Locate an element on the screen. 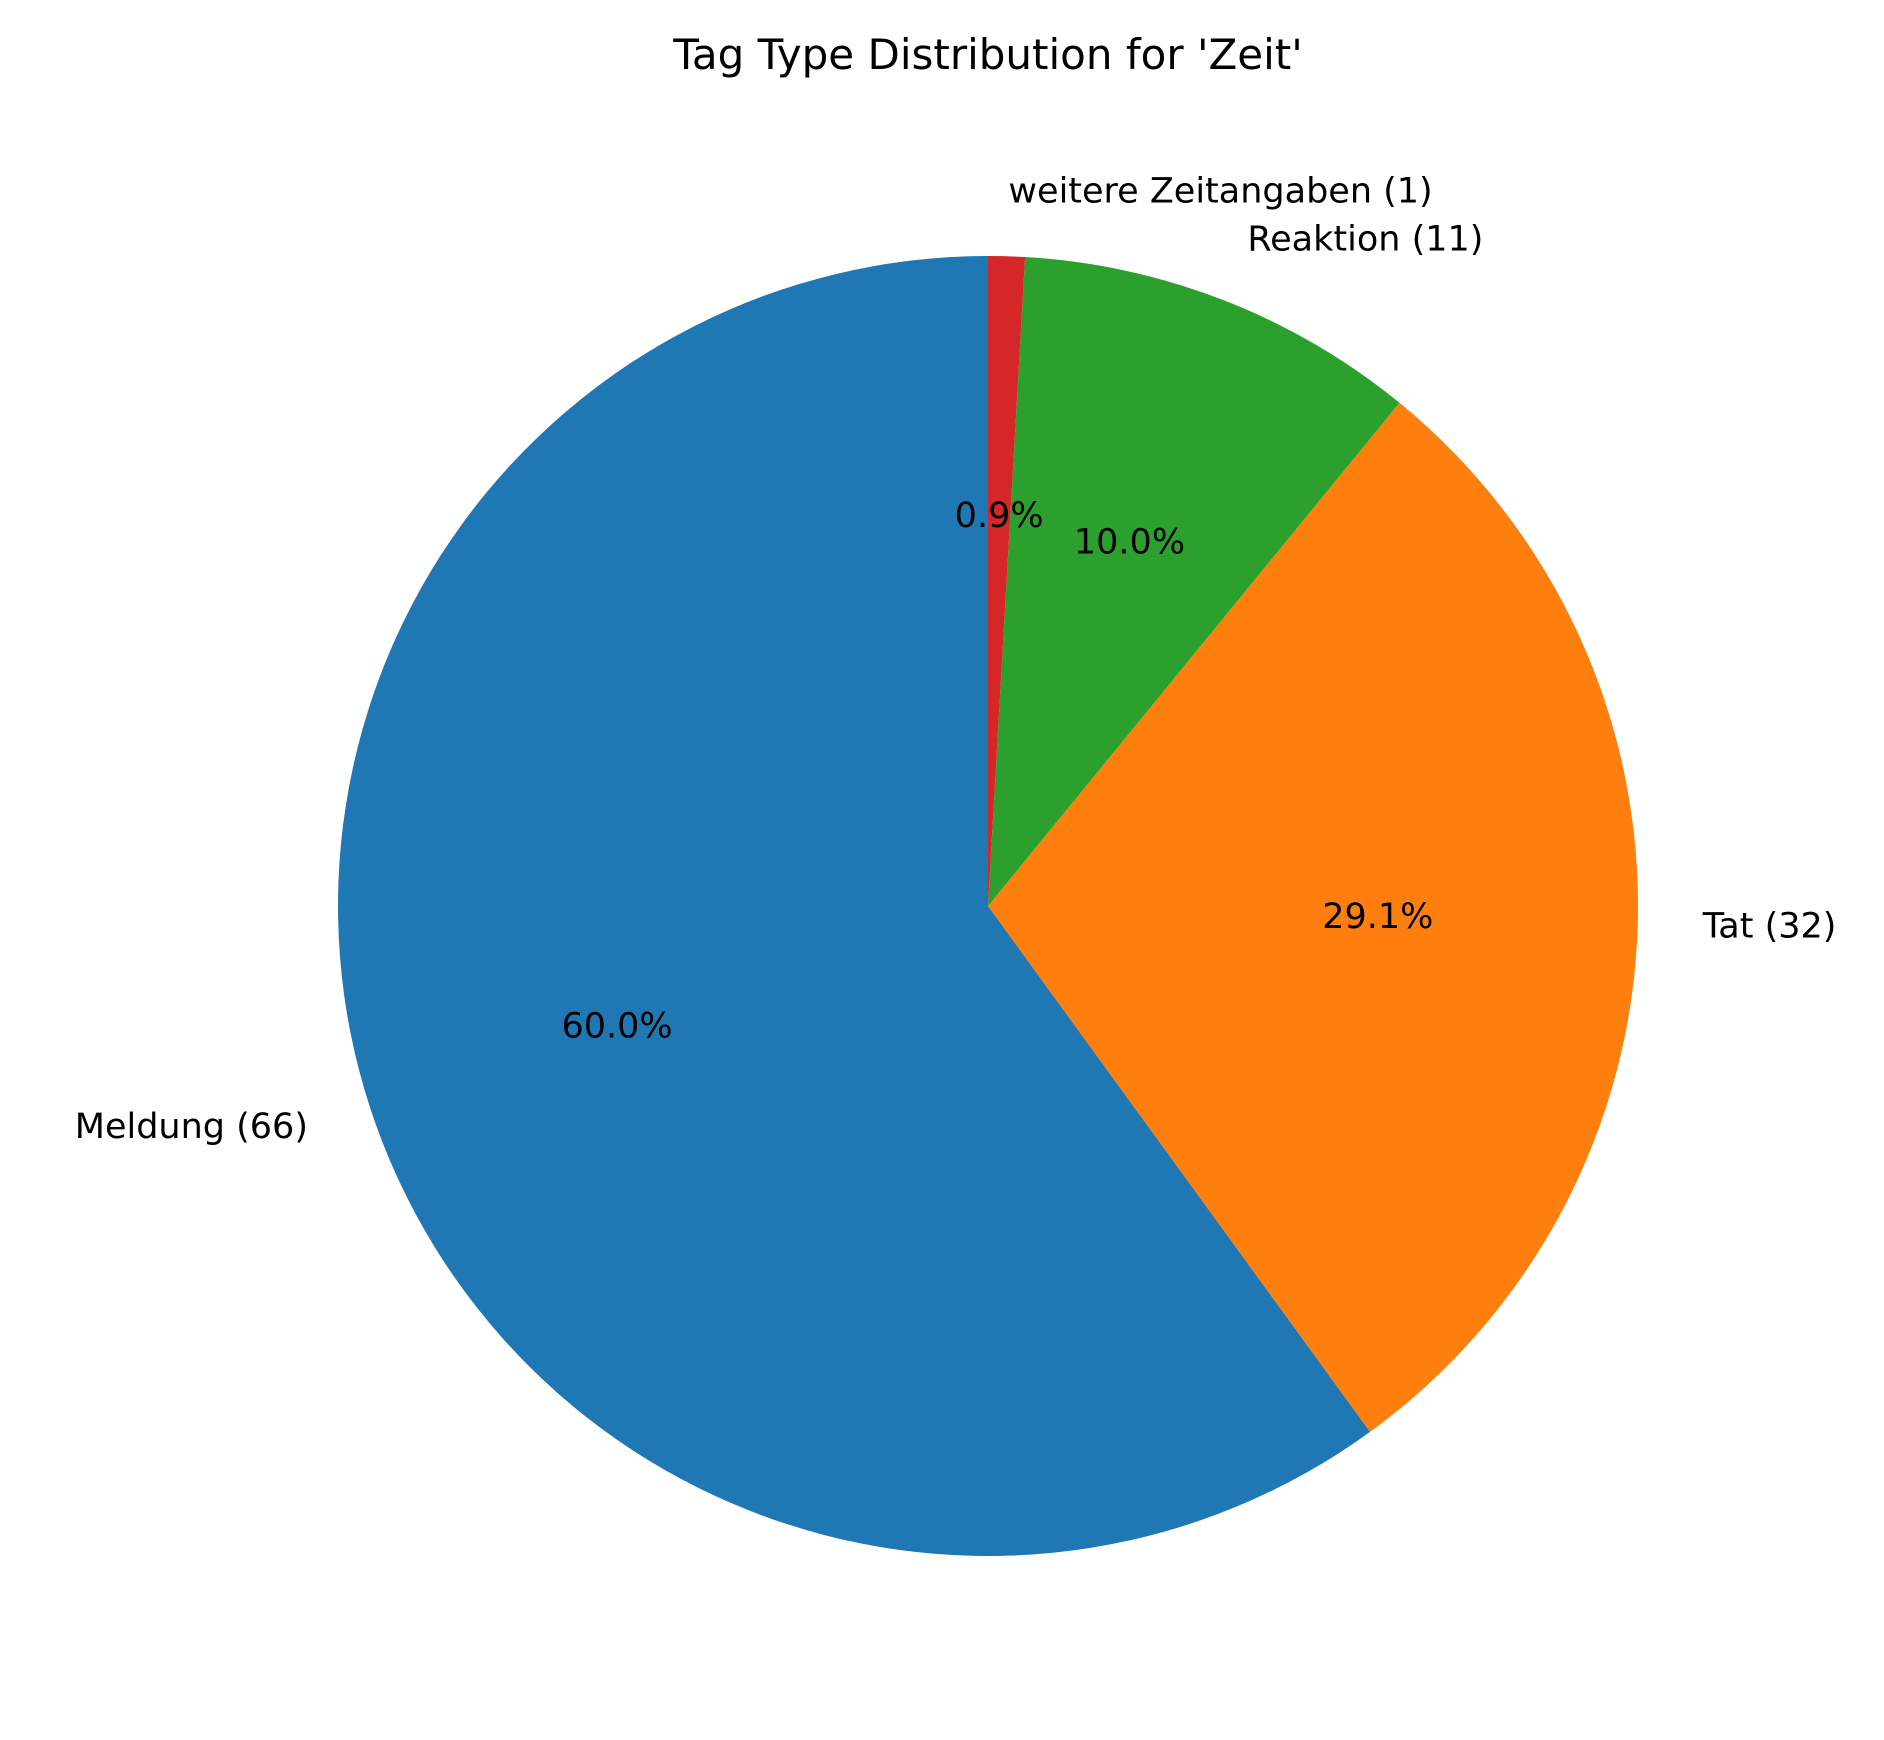 The width and height of the screenshot is (1884, 1740). pie-slice-weitere-zeitangaben is located at coordinates (1007, 581).